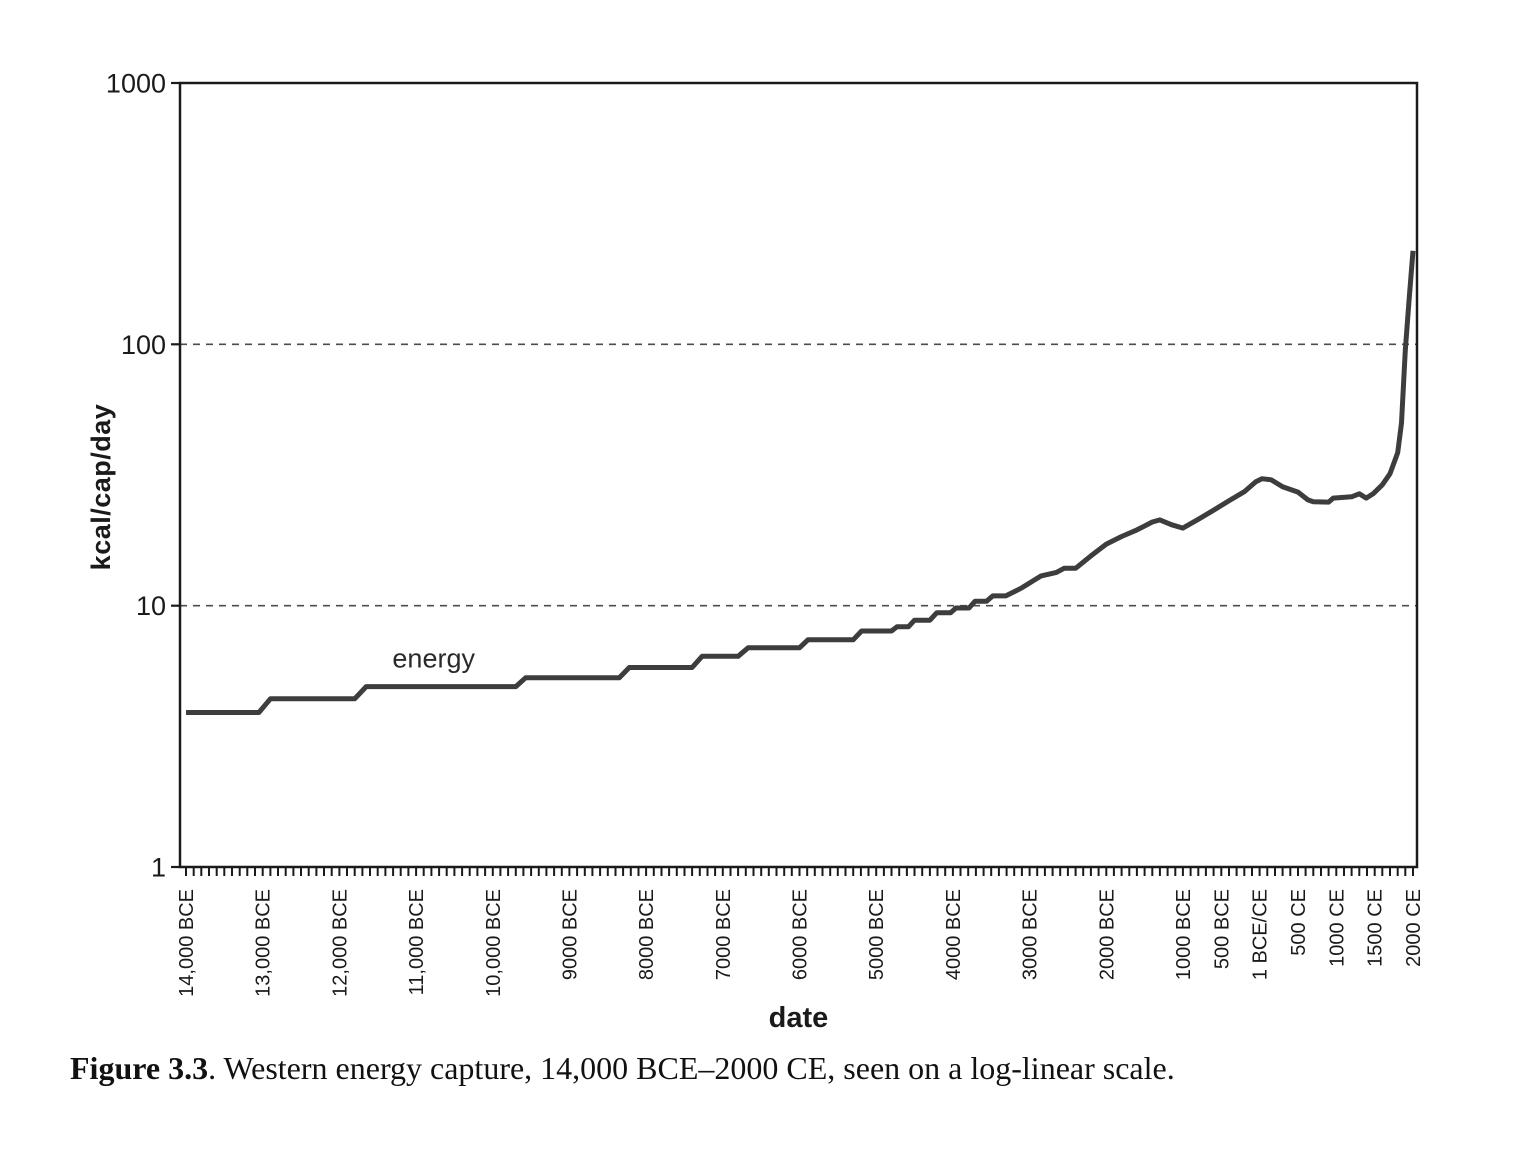 This screenshot has width=1522, height=1170. What do you see at coordinates (136, 83) in the screenshot?
I see `y-tick-label-1000: 1000` at bounding box center [136, 83].